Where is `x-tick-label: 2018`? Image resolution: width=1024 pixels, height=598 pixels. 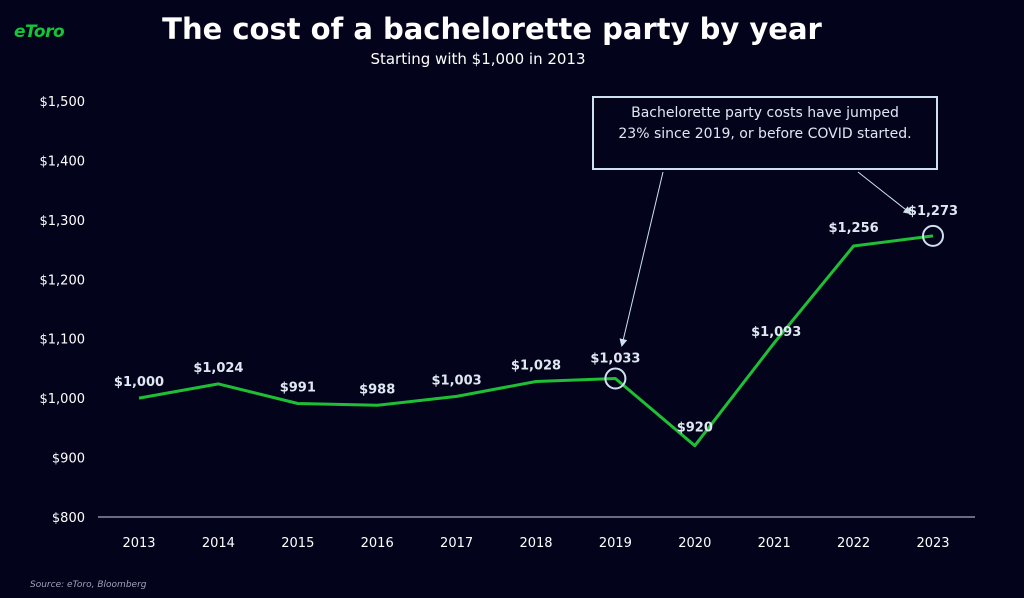
x-tick-label: 2018 is located at coordinates (535, 543).